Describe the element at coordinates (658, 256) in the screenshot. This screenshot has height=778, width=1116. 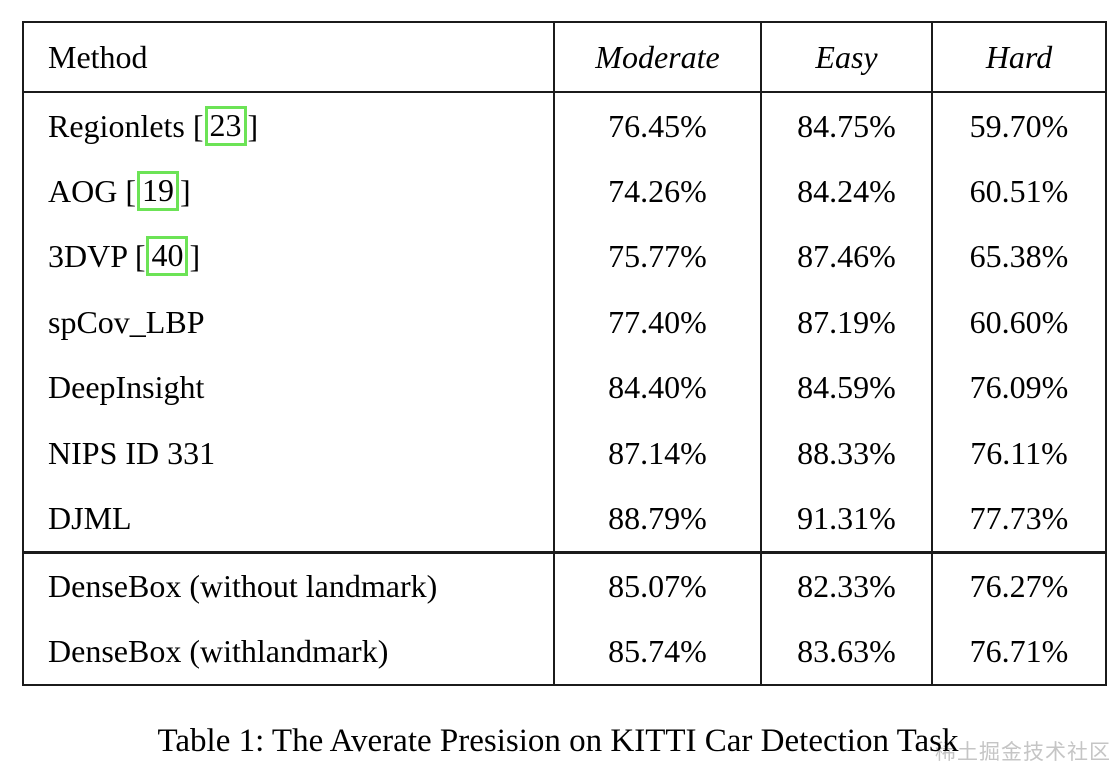
I see `value-cell: 75.77%` at that location.